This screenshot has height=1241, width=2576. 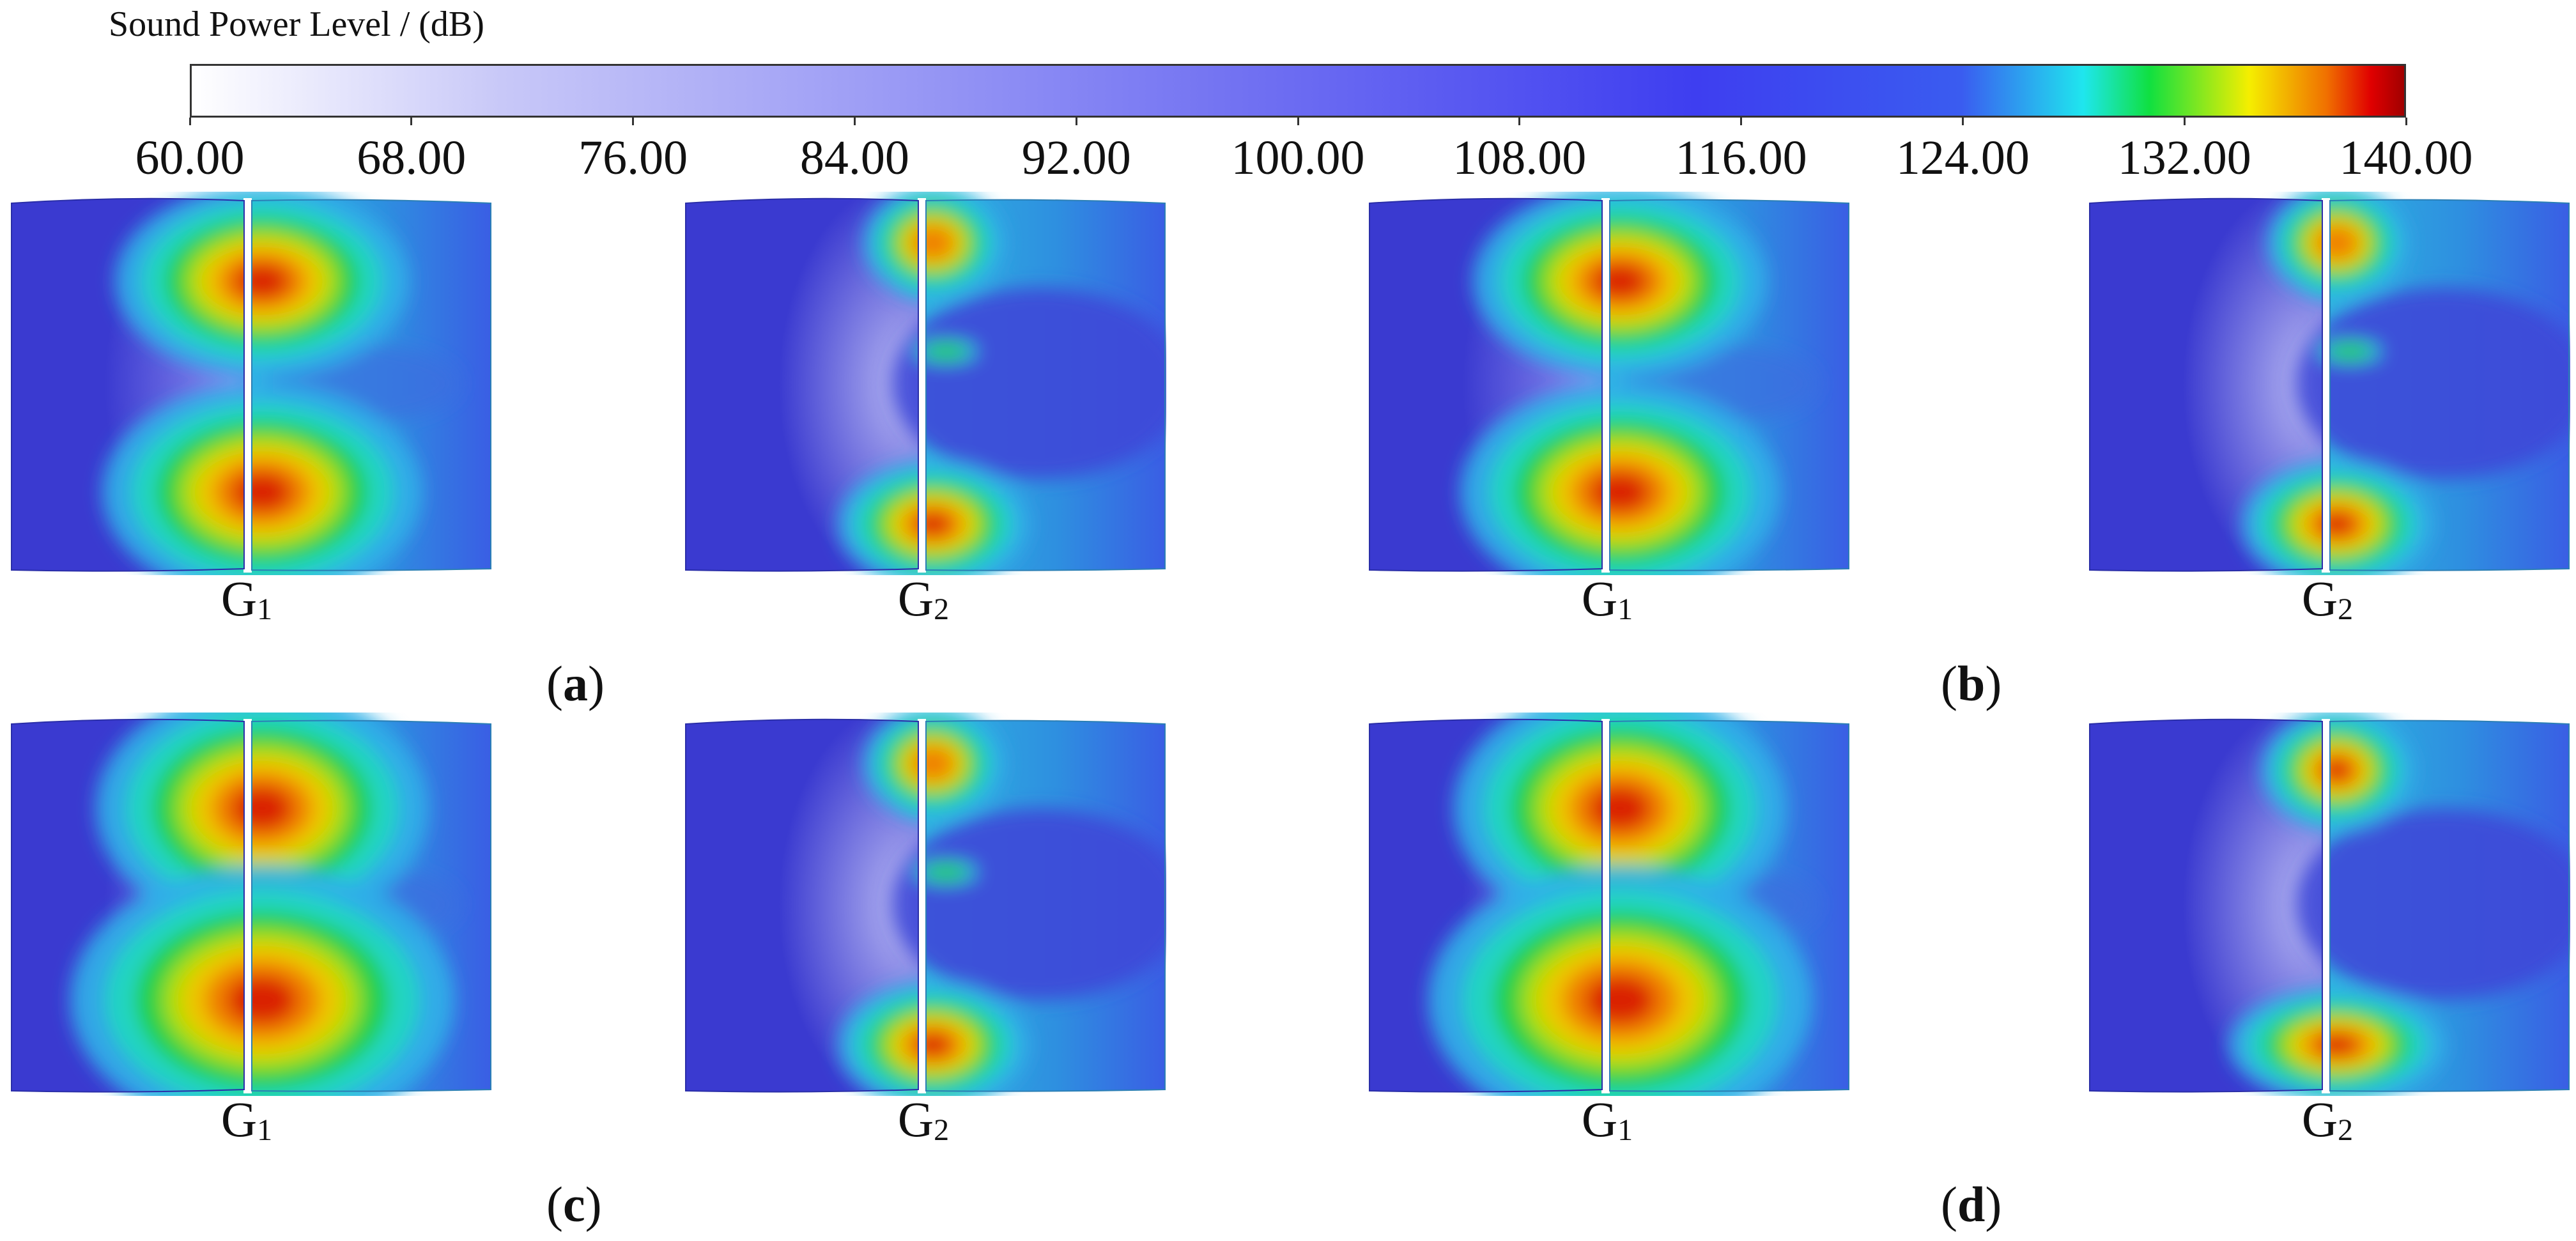 I want to click on panel-d-g1: G1, so click(x=1607, y=929).